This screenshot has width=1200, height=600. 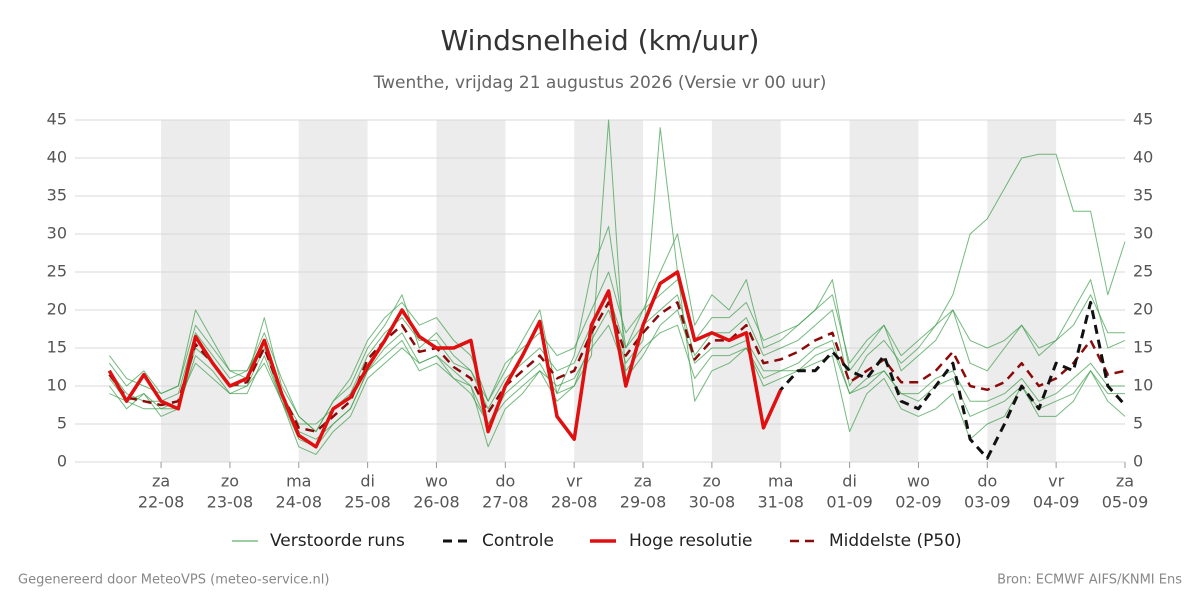 I want to click on x-tick-date: 27-08, so click(x=505, y=502).